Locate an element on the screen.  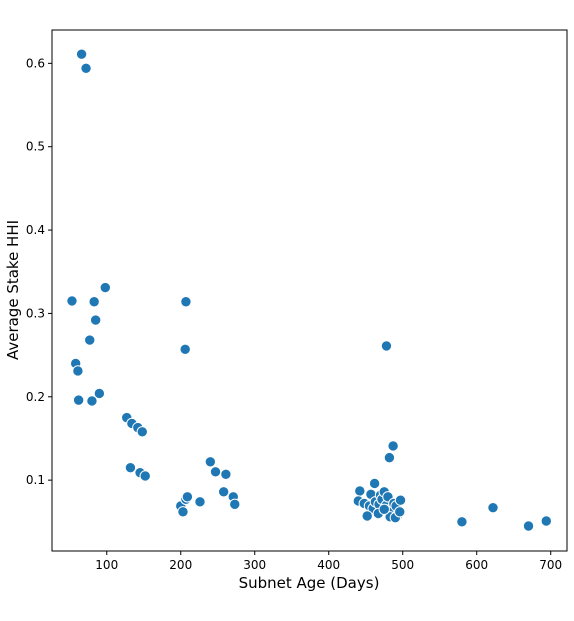
y-tick-label: 0.5 is located at coordinates (35, 147).